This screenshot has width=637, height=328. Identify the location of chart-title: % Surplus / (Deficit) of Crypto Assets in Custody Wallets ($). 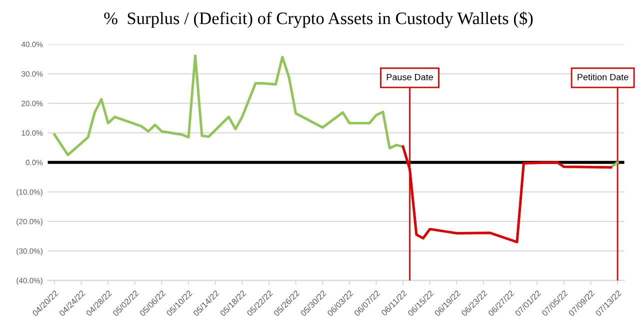
(318, 19).